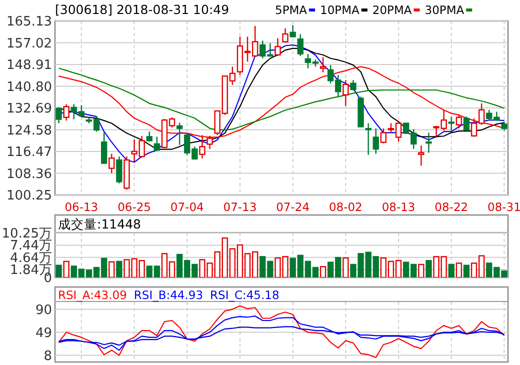 The width and height of the screenshot is (520, 365). Describe the element at coordinates (169, 295) in the screenshot. I see `text: RSI_B:44.93` at that location.